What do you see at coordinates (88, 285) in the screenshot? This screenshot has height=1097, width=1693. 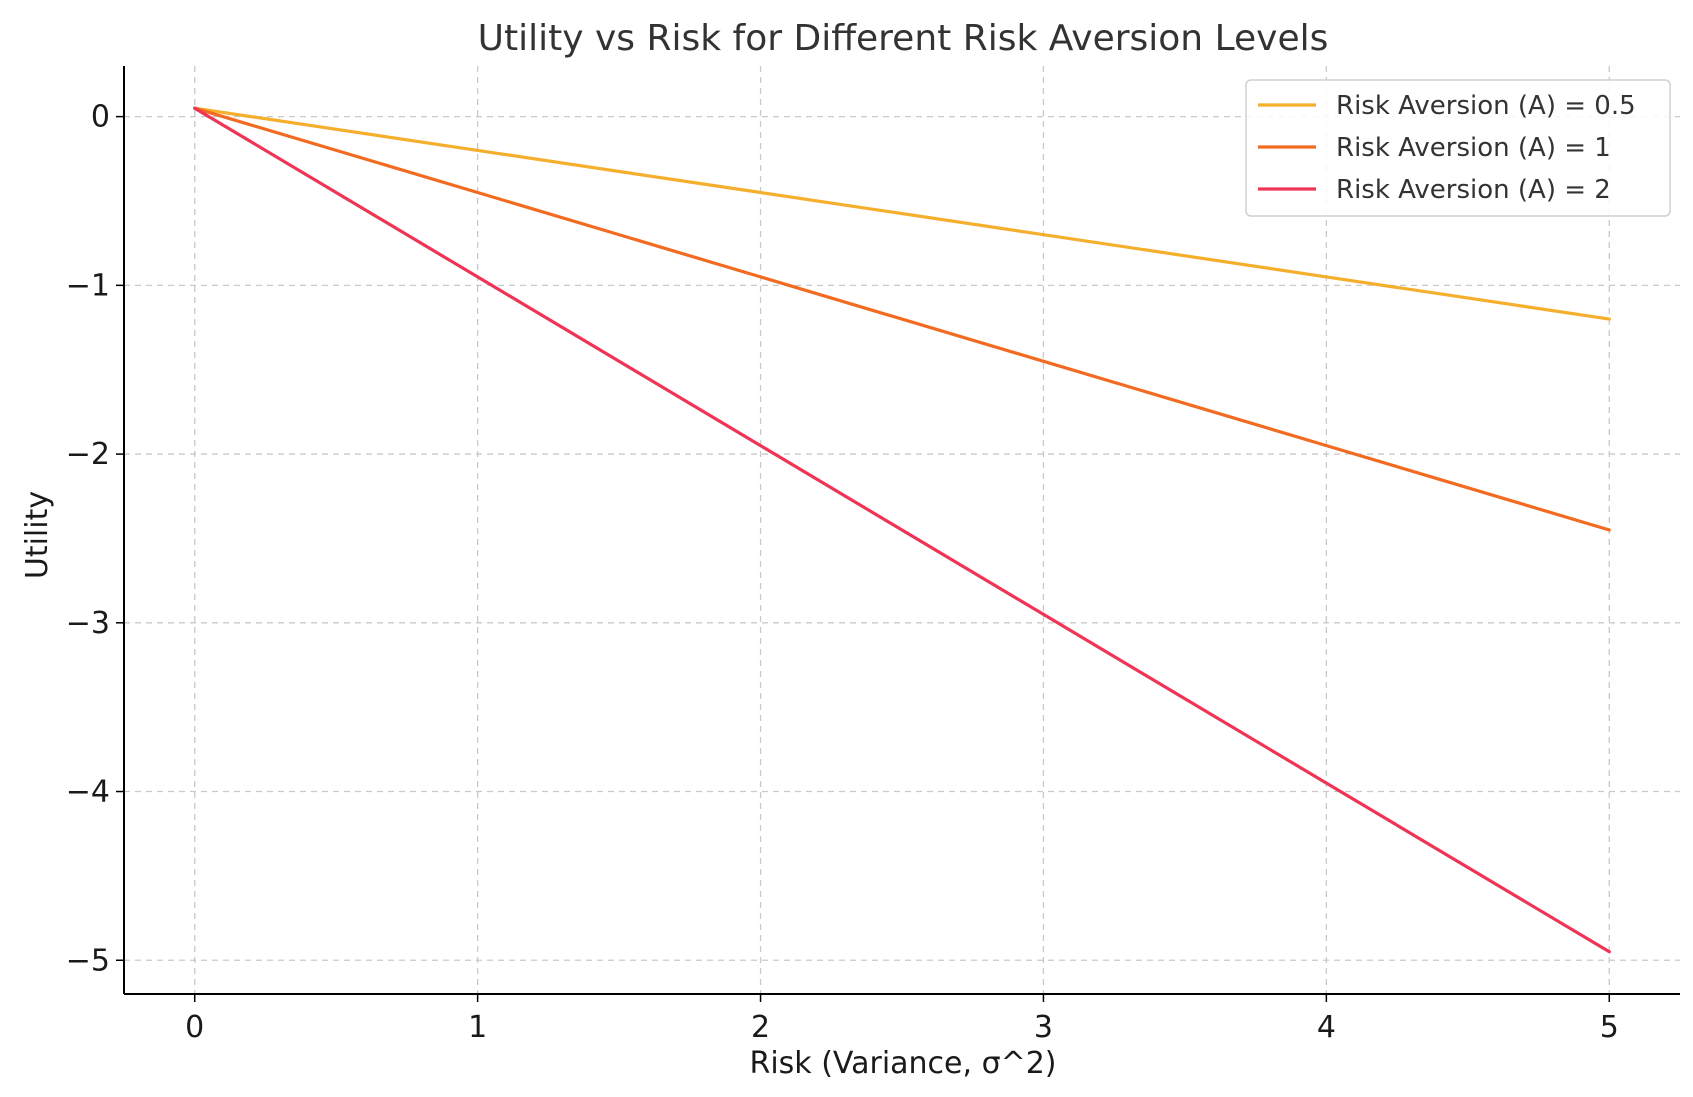 I see `y-tick-label-1: −1` at bounding box center [88, 285].